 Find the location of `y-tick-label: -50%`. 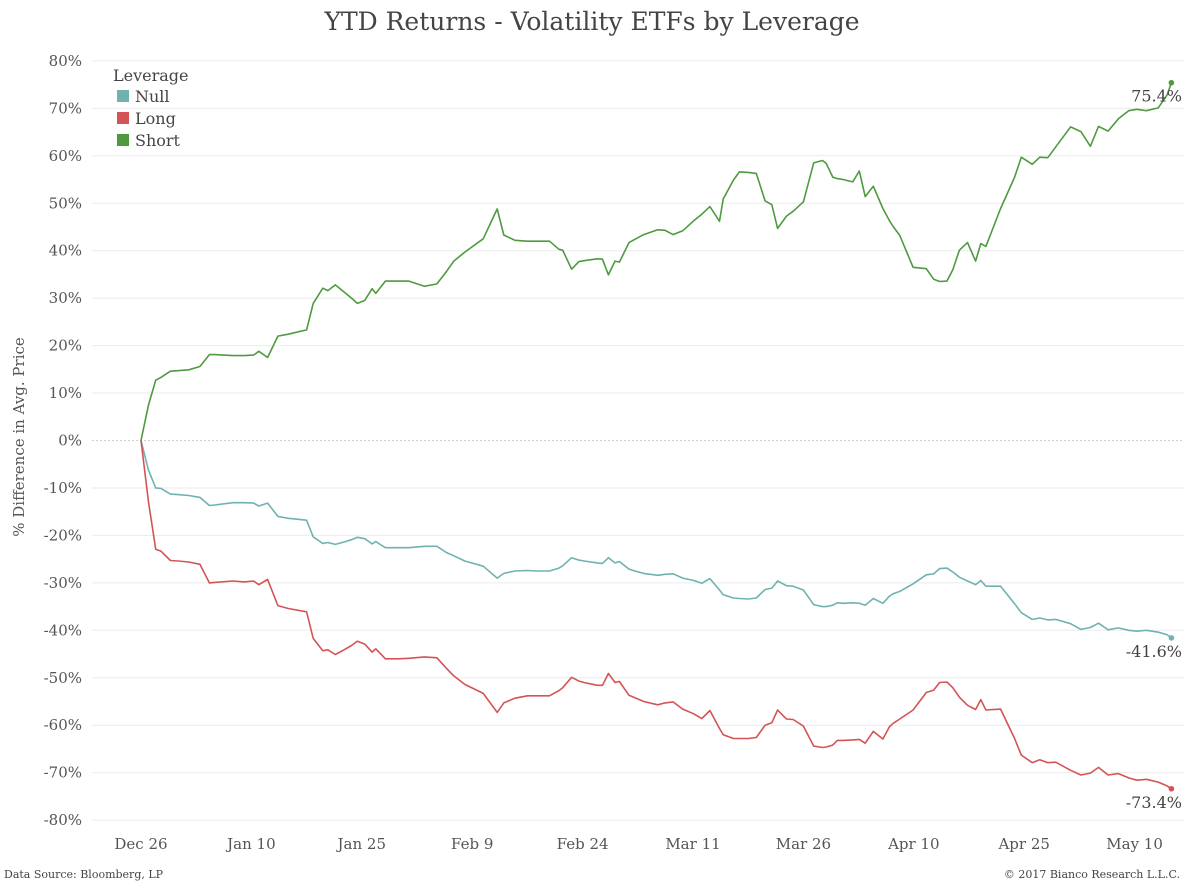

y-tick-label: -50% is located at coordinates (63, 678).